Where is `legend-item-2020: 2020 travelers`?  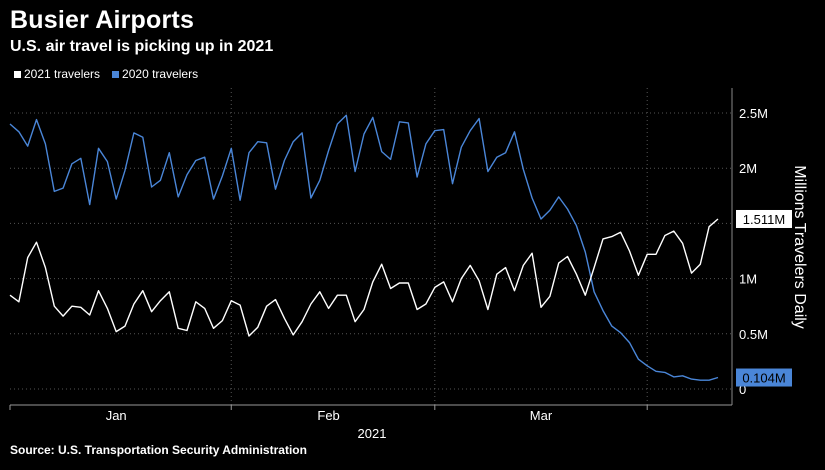 legend-item-2020: 2020 travelers is located at coordinates (155, 74).